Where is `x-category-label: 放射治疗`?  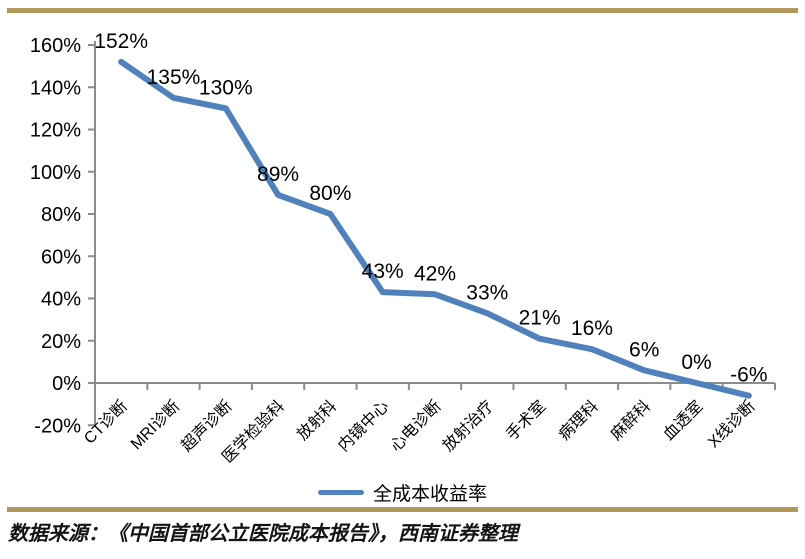 x-category-label: 放射治疗 is located at coordinates (468, 426).